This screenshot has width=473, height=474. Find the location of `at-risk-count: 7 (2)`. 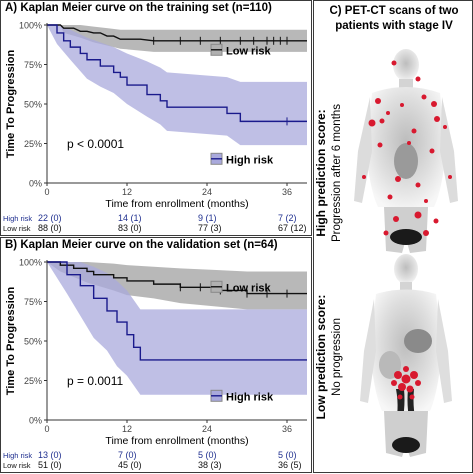

at-risk-count: 7 (2) is located at coordinates (287, 218).